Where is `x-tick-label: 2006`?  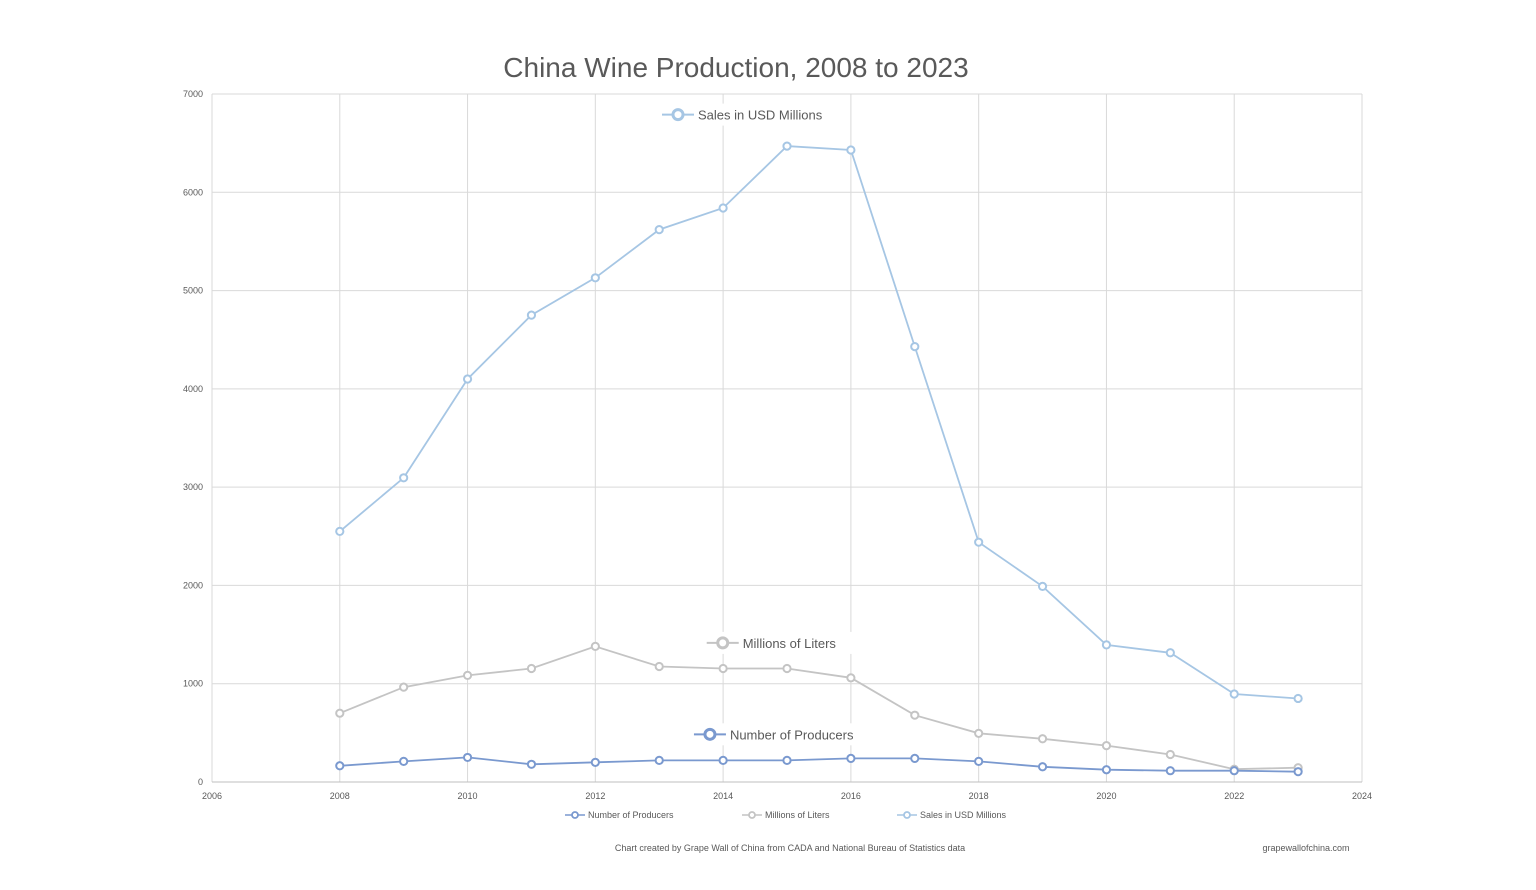 x-tick-label: 2006 is located at coordinates (212, 796).